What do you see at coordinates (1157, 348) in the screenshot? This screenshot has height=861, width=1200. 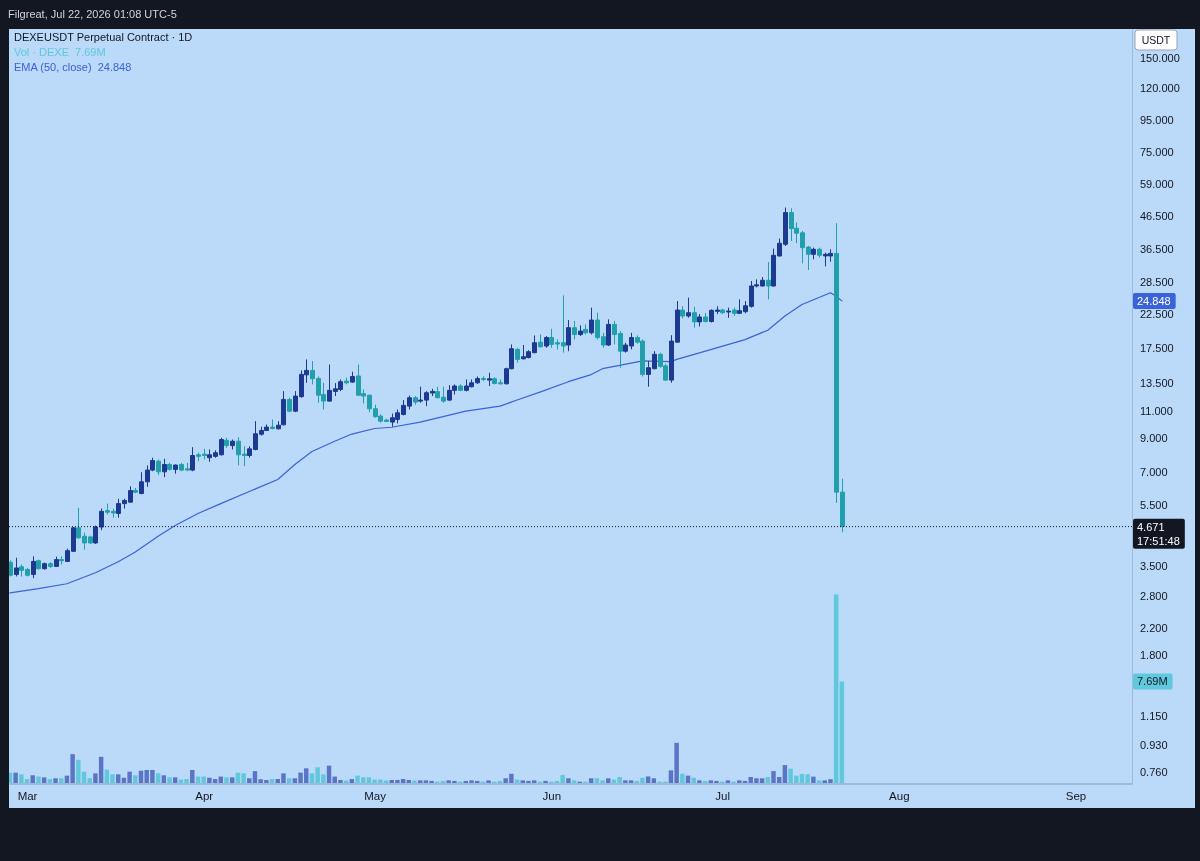 I see `y-tick-label: 17.500` at bounding box center [1157, 348].